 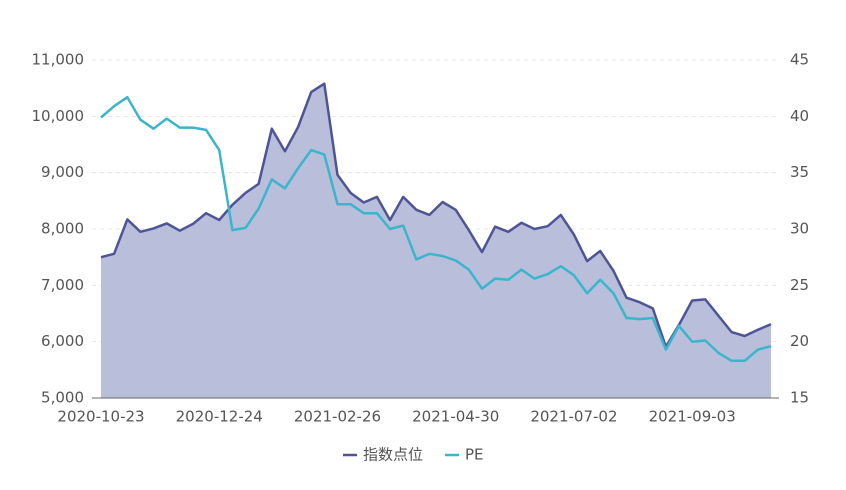 What do you see at coordinates (474, 455) in the screenshot?
I see `legend-label: PE` at bounding box center [474, 455].